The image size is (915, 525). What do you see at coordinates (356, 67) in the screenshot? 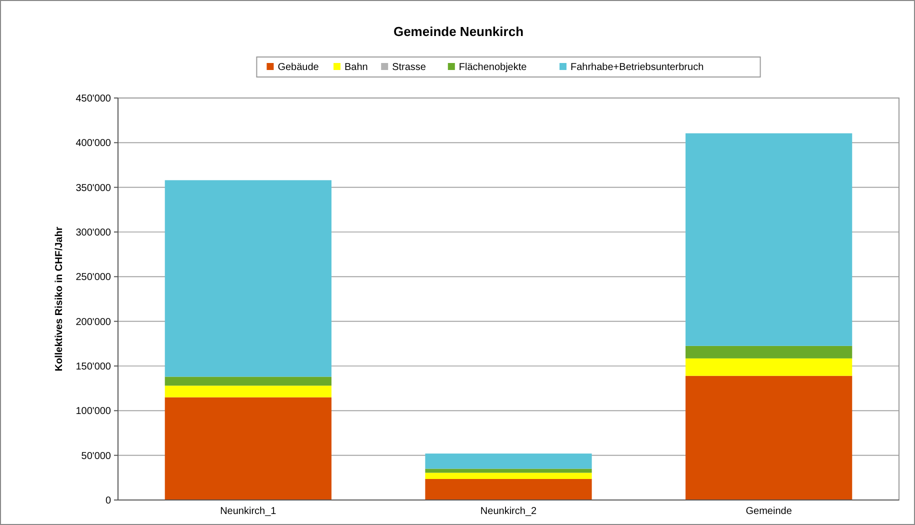
I see `legend-label: Bahn` at bounding box center [356, 67].